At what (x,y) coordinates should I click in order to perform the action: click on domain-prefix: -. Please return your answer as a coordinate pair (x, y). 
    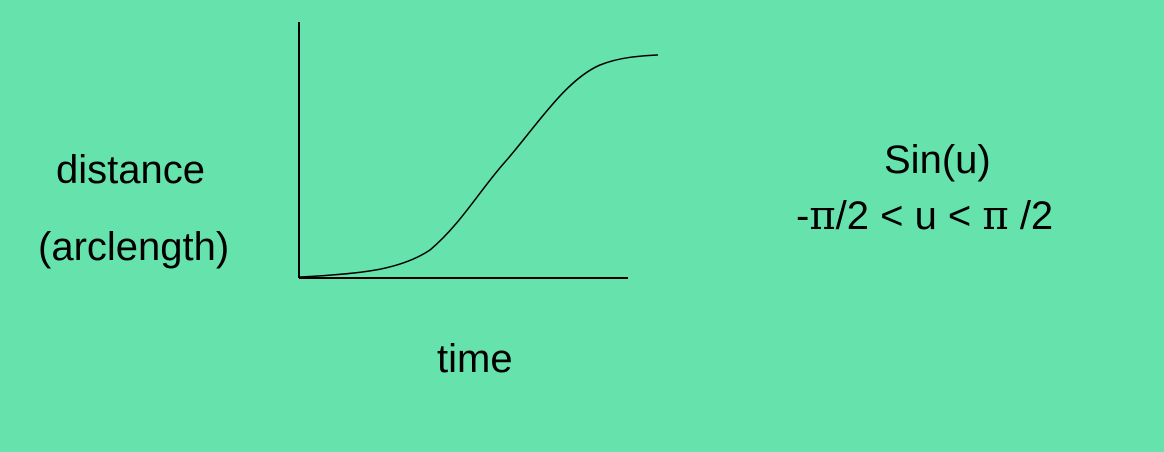
    Looking at the image, I should click on (803, 216).